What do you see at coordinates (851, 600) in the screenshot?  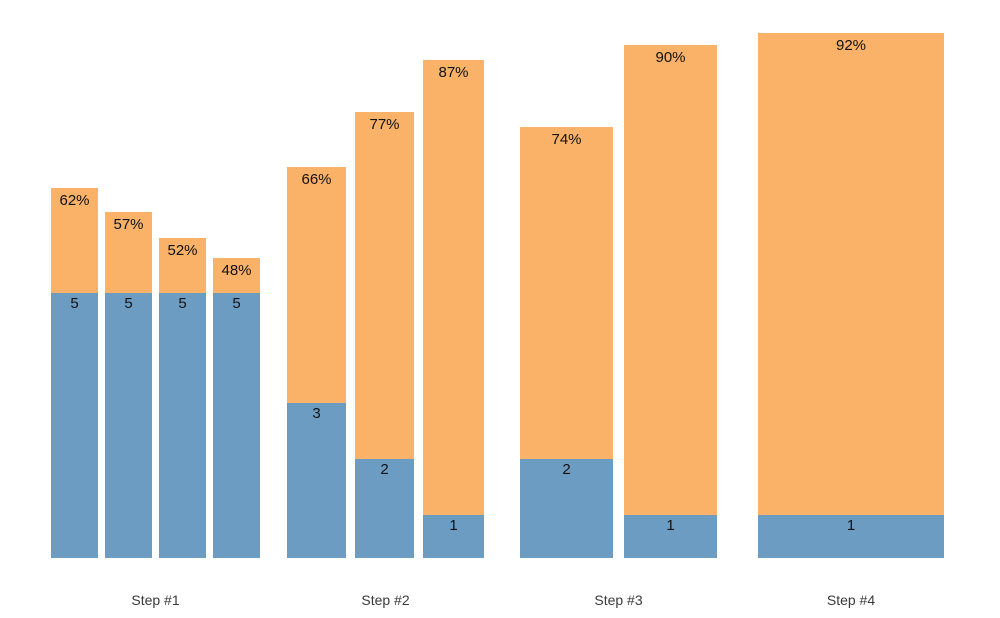 I see `category-label: Step #4` at bounding box center [851, 600].